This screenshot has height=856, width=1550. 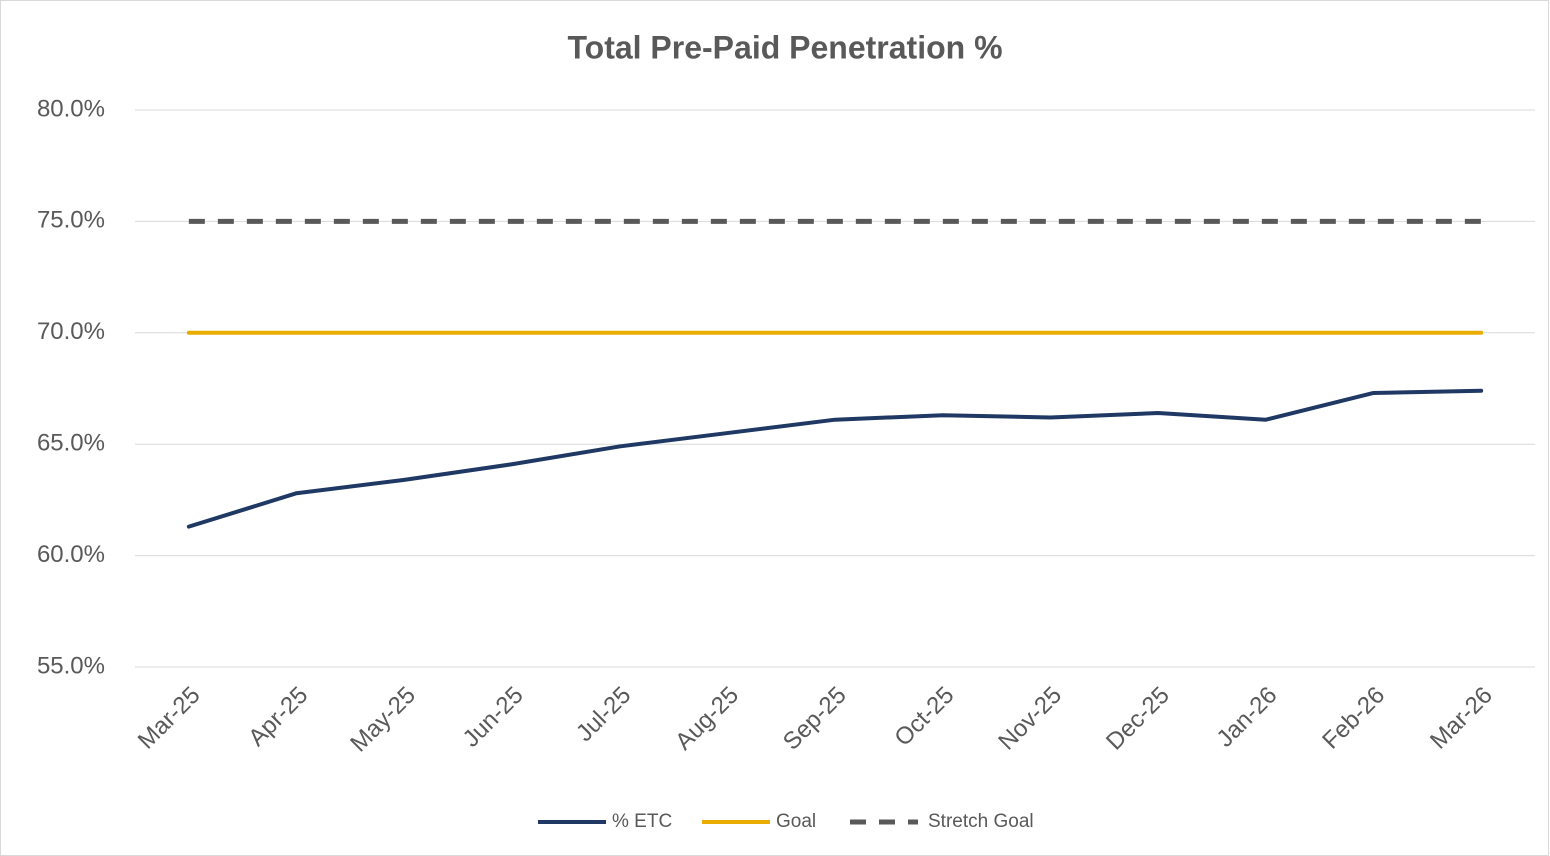 What do you see at coordinates (835, 458) in the screenshot?
I see `series-line` at bounding box center [835, 458].